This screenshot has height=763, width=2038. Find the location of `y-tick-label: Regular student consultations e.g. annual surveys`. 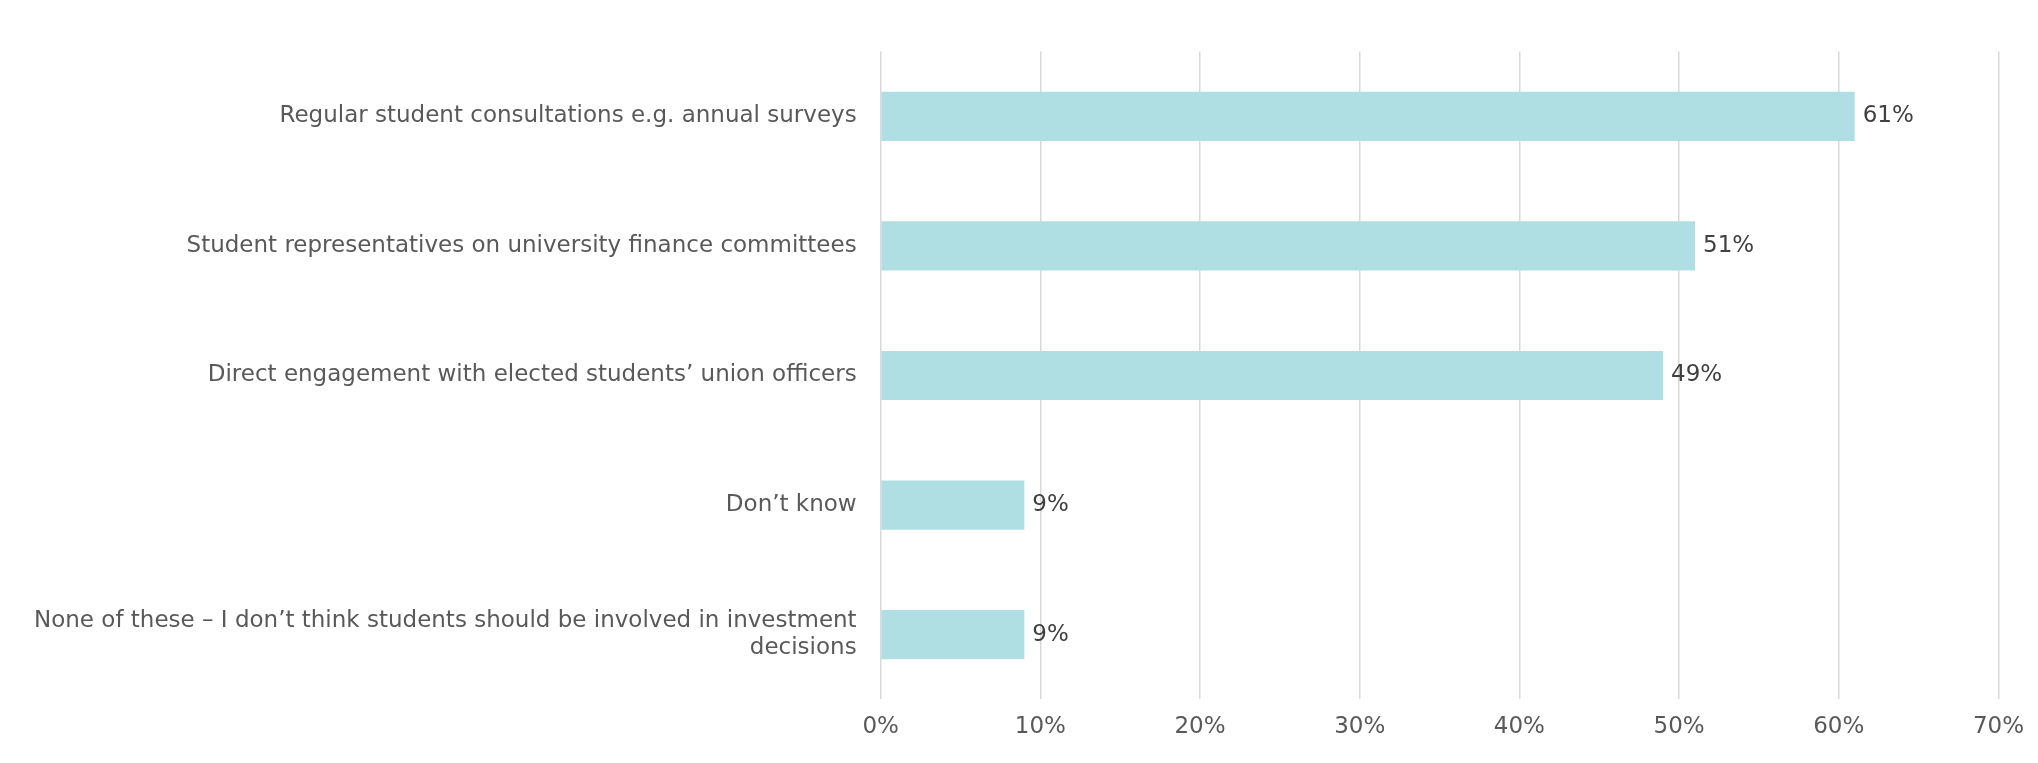

y-tick-label: Regular student consultations e.g. annual surveys is located at coordinates (568, 114).